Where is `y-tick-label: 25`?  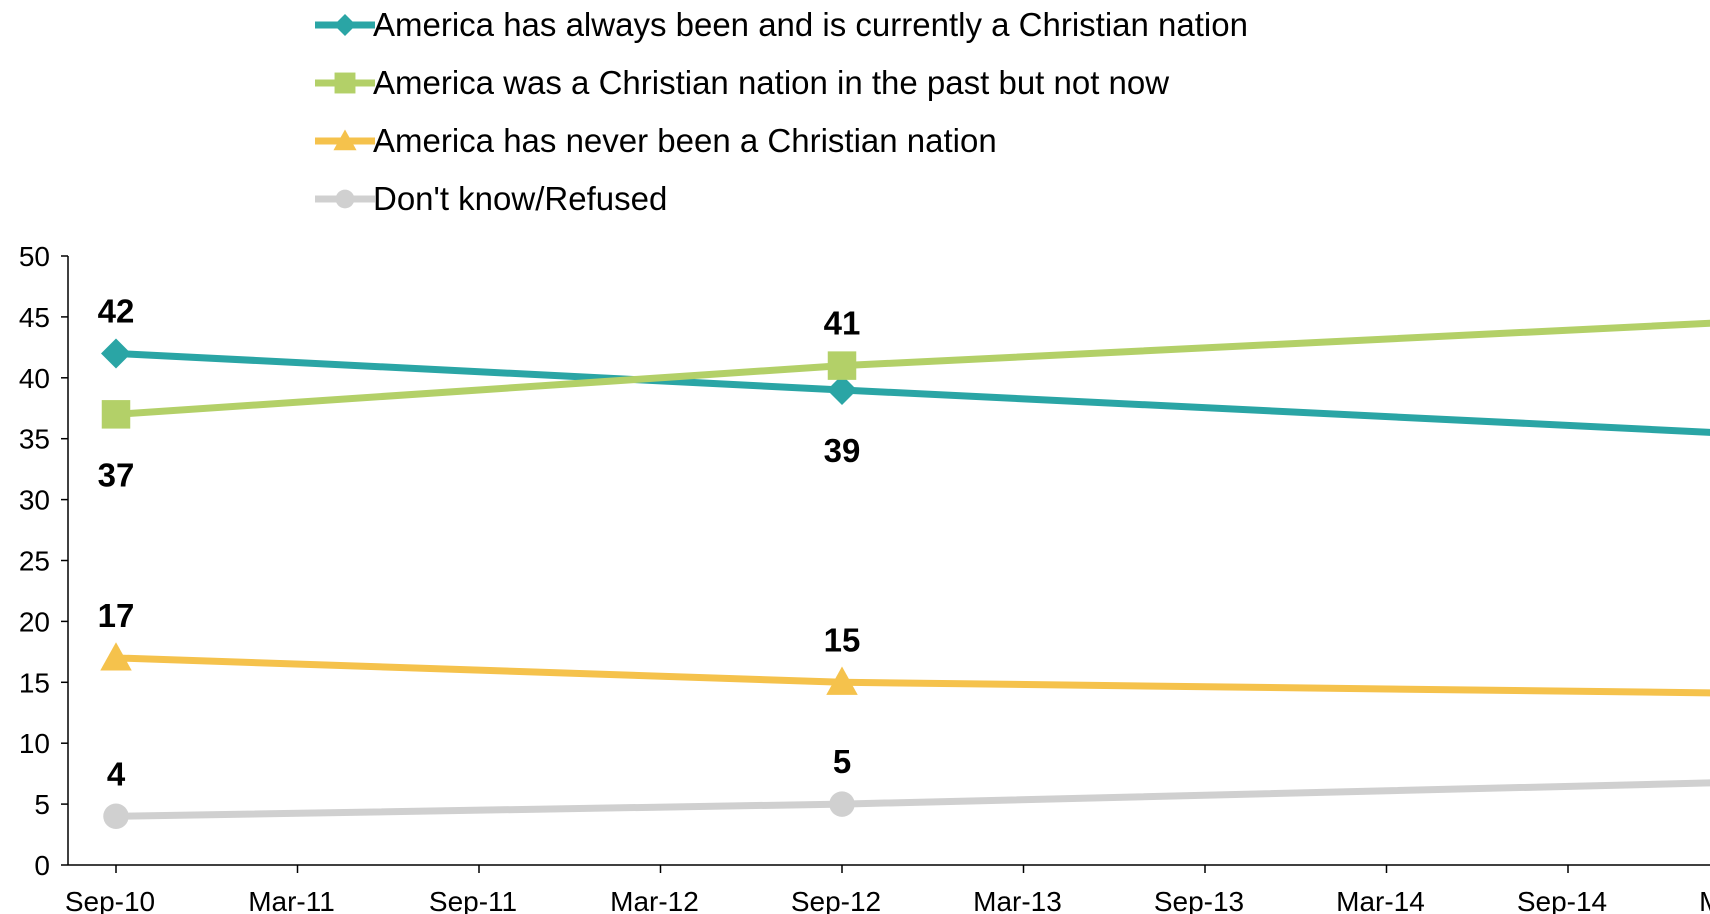
y-tick-label: 25 is located at coordinates (34, 561).